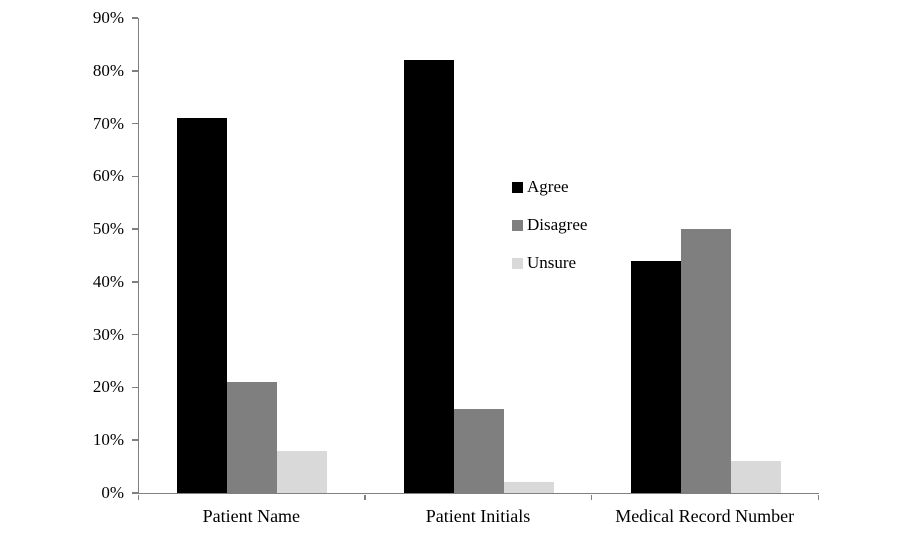 The width and height of the screenshot is (900, 539). What do you see at coordinates (108, 281) in the screenshot?
I see `y-axis-label: 40%` at bounding box center [108, 281].